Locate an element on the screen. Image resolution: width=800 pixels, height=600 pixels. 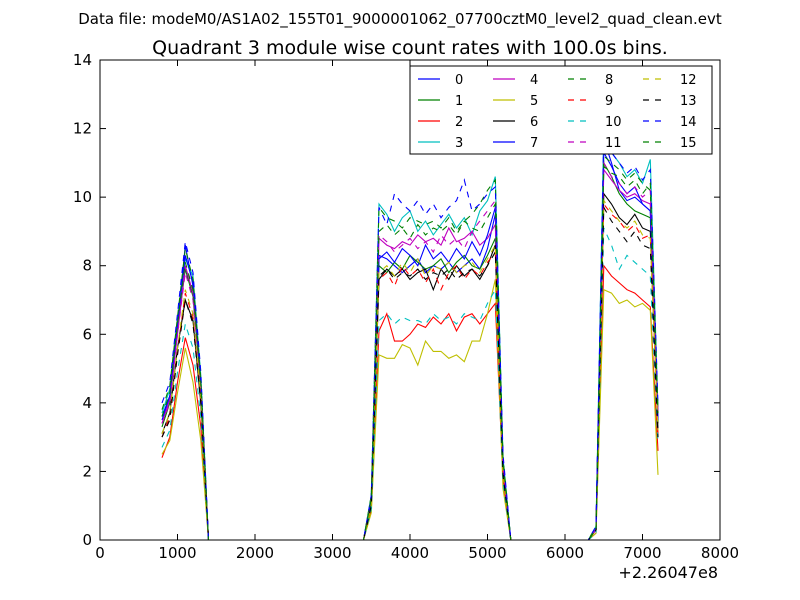
legend-label-11: 11 is located at coordinates (613, 143).